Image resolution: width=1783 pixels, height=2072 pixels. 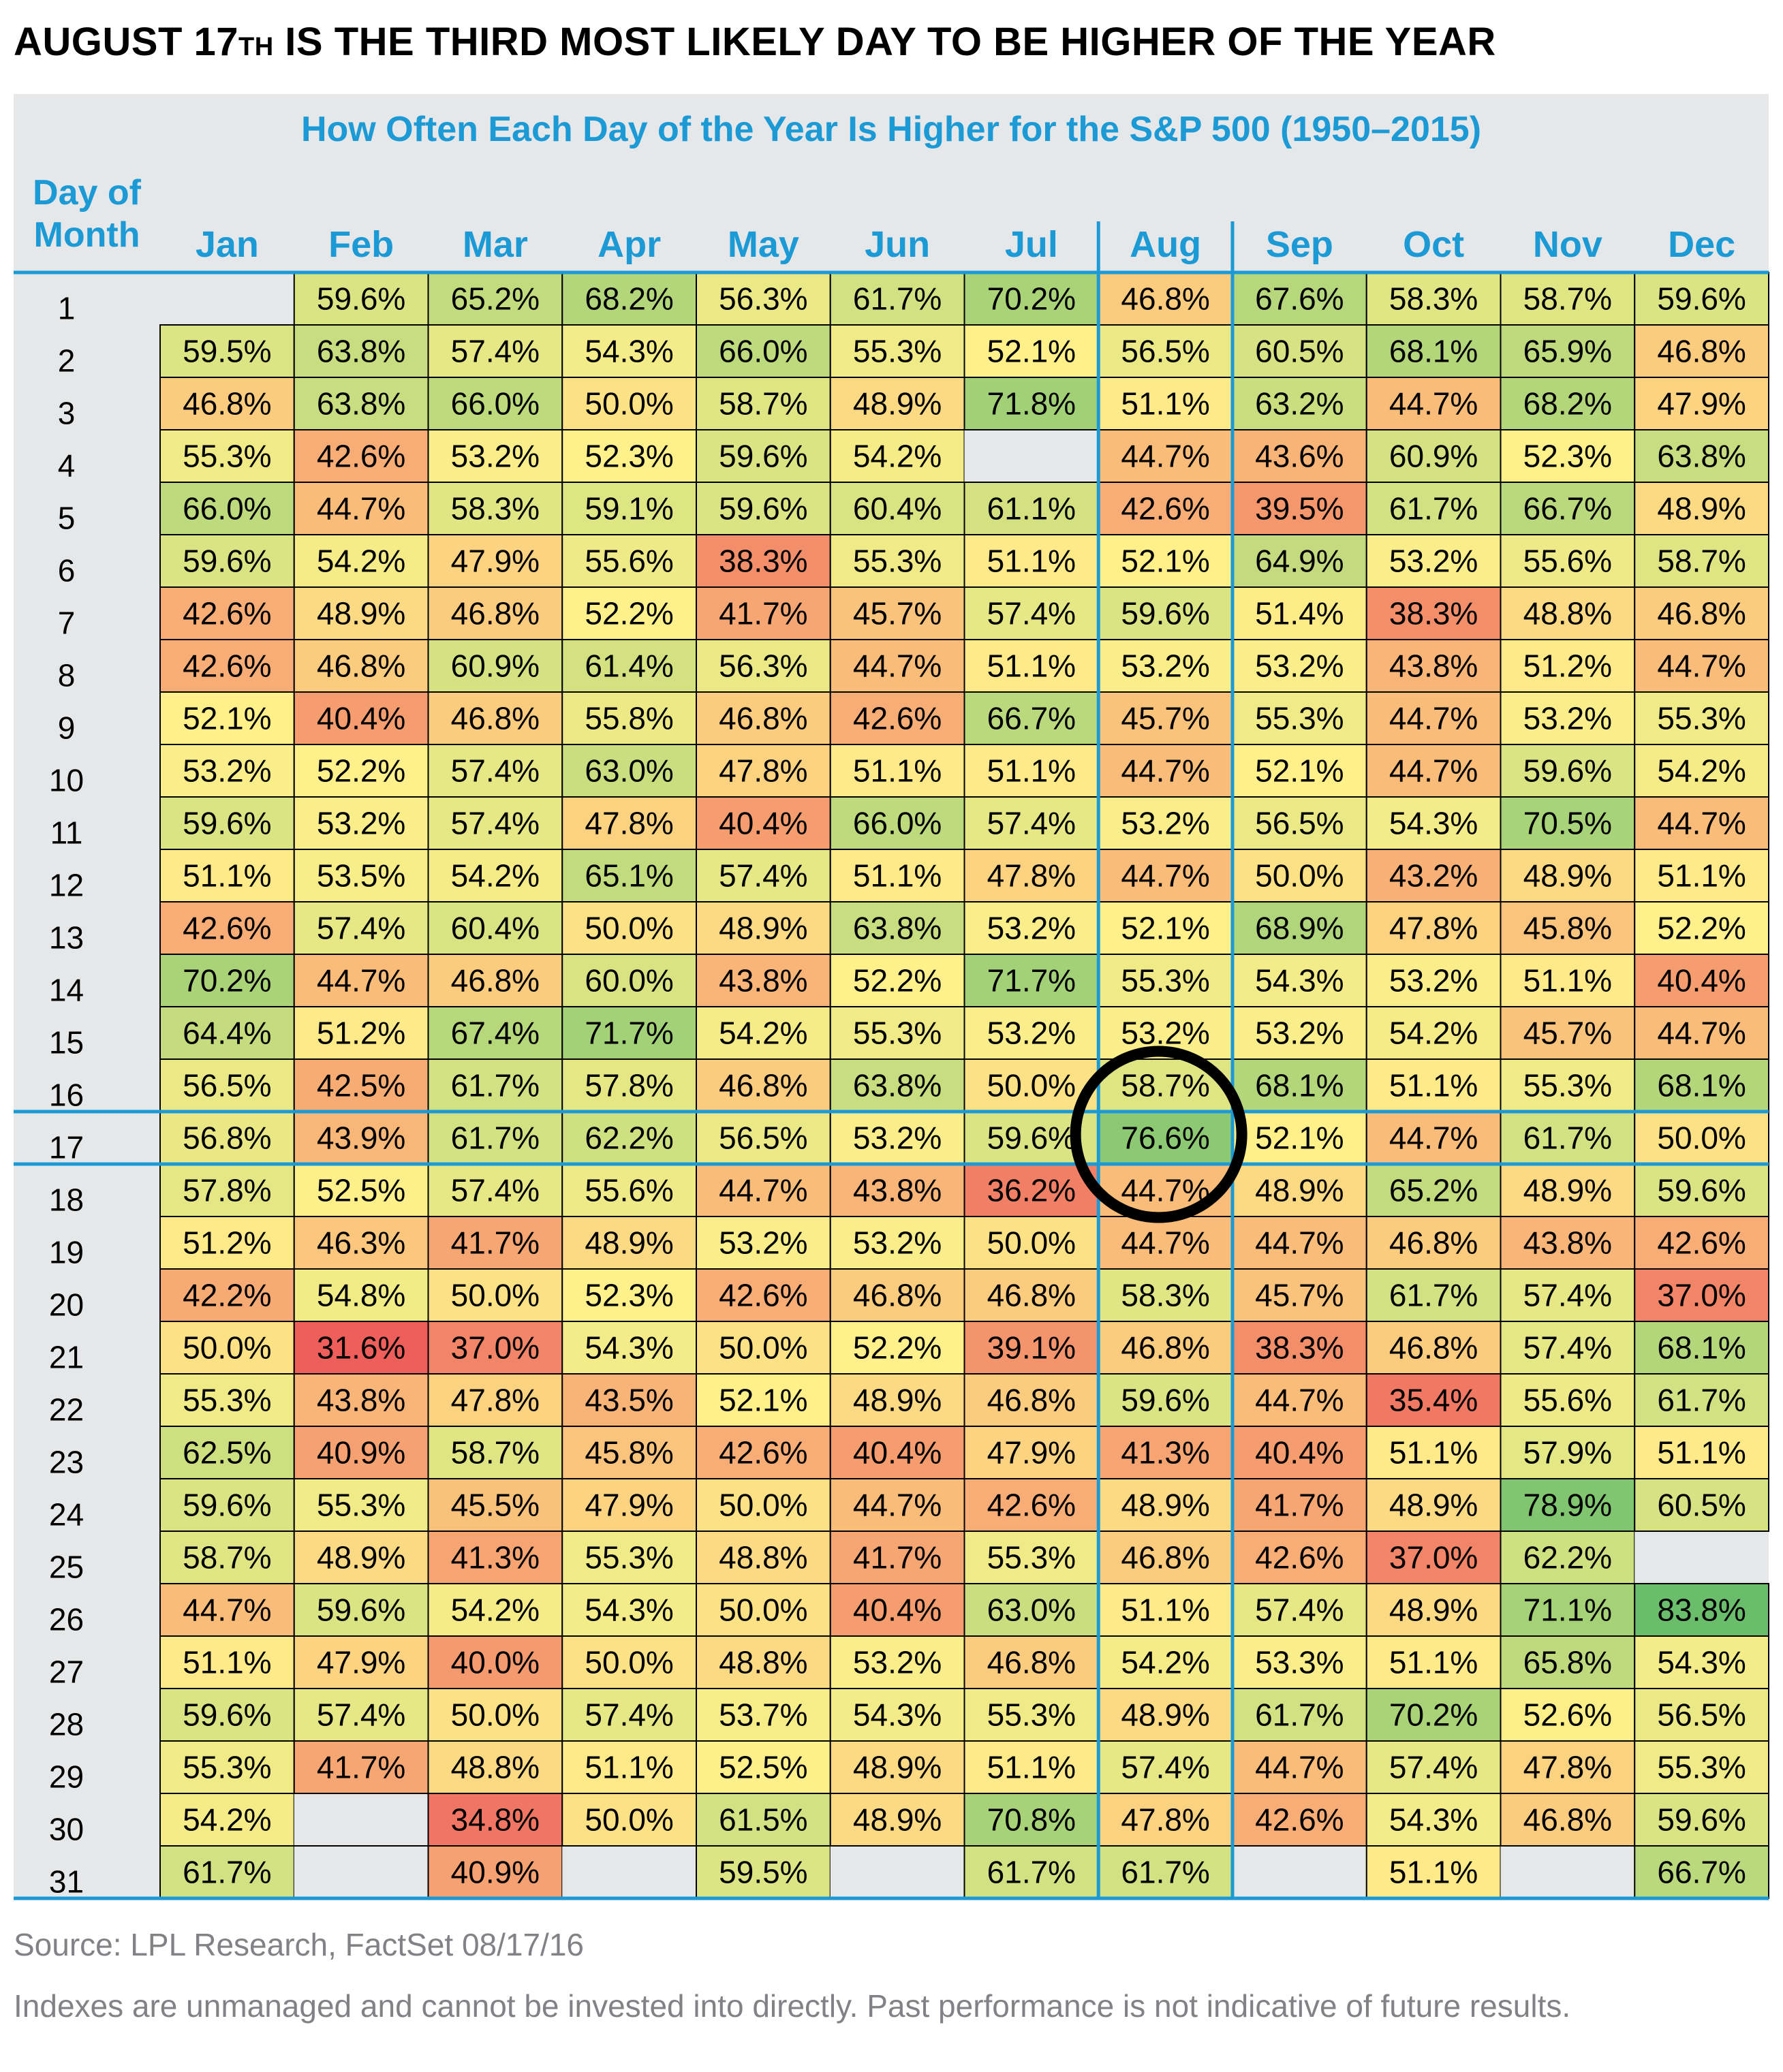 I want to click on cell-value: 55.3%, so click(x=227, y=1400).